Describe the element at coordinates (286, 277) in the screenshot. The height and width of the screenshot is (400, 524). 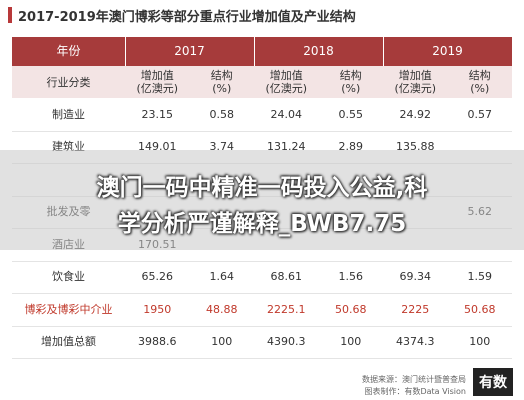
I see `cell-value: 68.61` at that location.